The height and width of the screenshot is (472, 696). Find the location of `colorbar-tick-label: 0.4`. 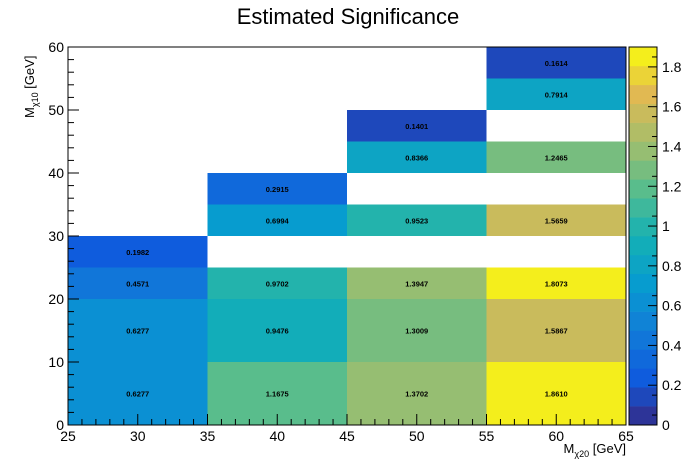

colorbar-tick-label: 0.4 is located at coordinates (672, 345).